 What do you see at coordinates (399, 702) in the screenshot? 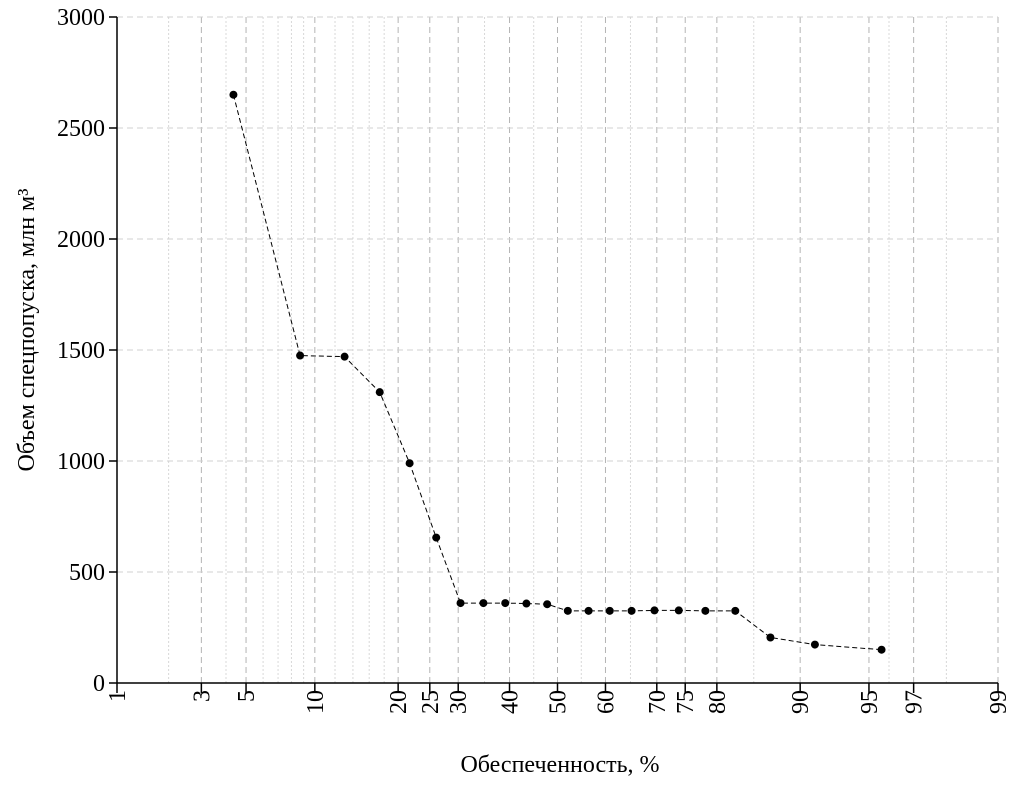
I see `x-tick-label: 20` at bounding box center [399, 702].